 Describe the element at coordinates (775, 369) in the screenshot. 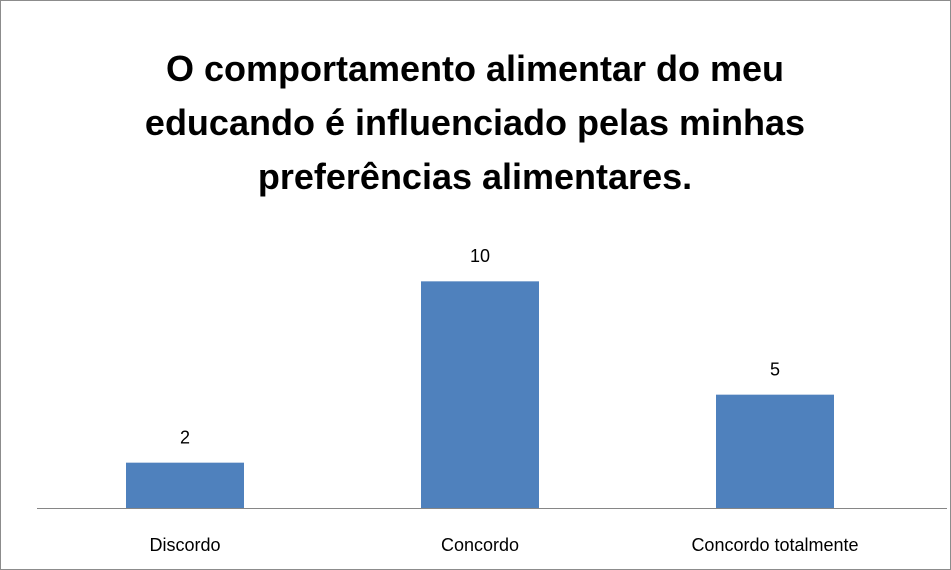

I see `data-label: 5` at that location.